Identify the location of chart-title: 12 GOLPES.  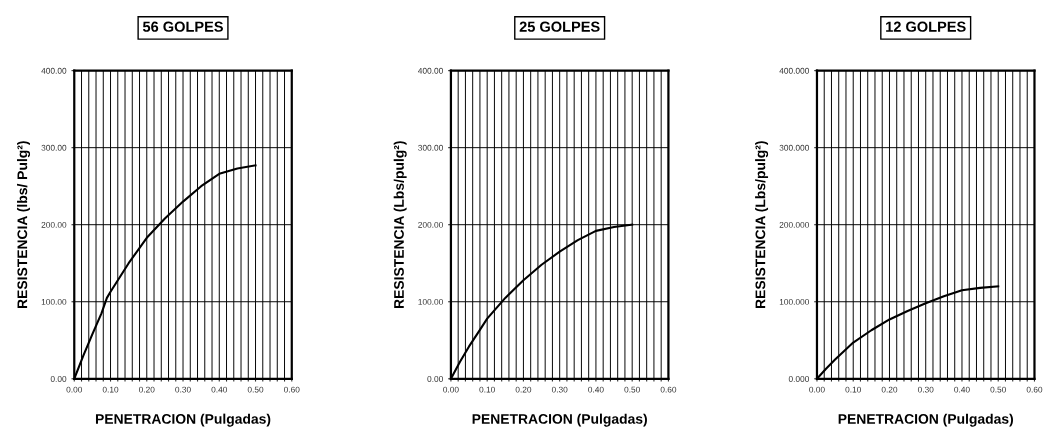
(926, 26).